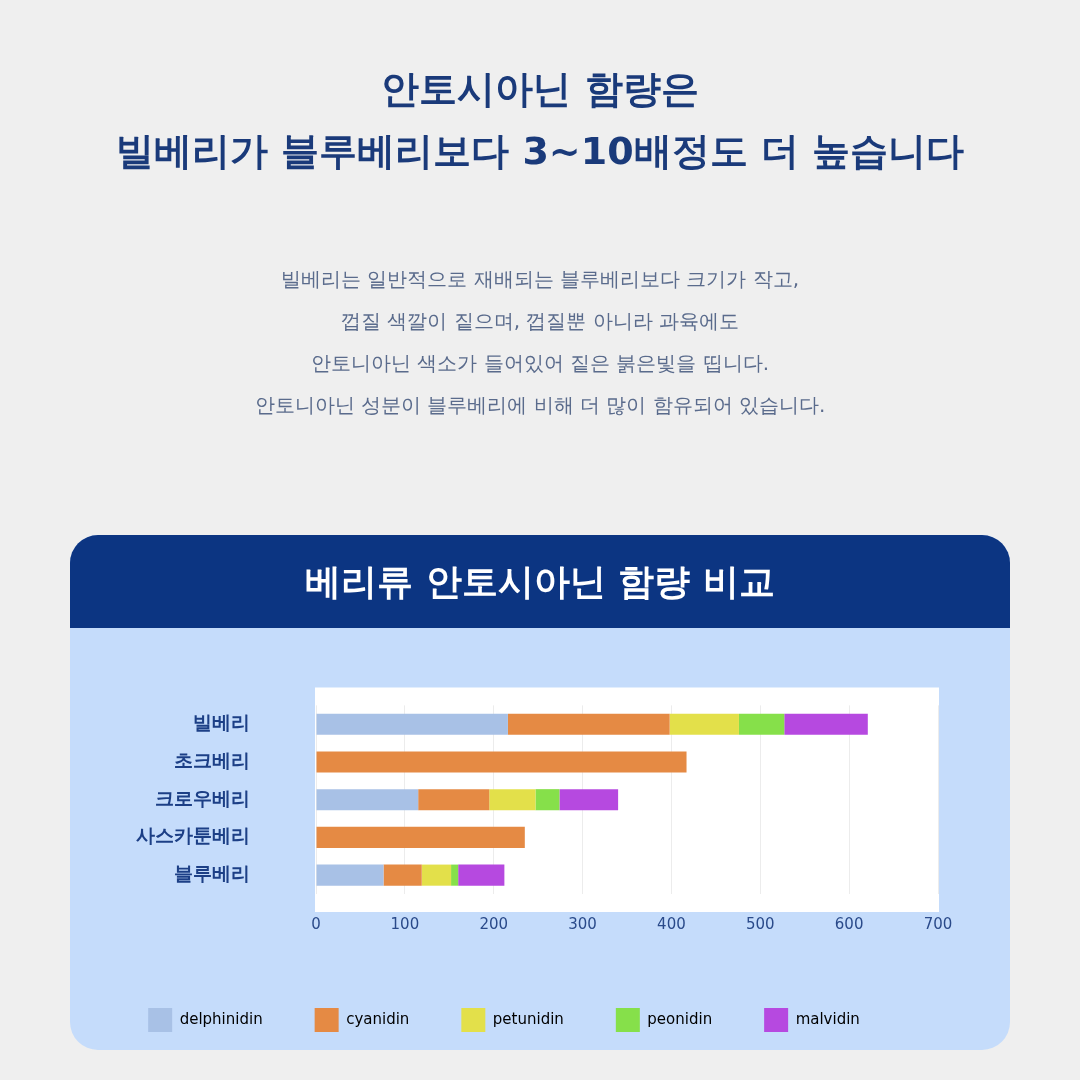 This screenshot has height=1080, width=1080. What do you see at coordinates (494, 923) in the screenshot?
I see `x-tick-label: 200` at bounding box center [494, 923].